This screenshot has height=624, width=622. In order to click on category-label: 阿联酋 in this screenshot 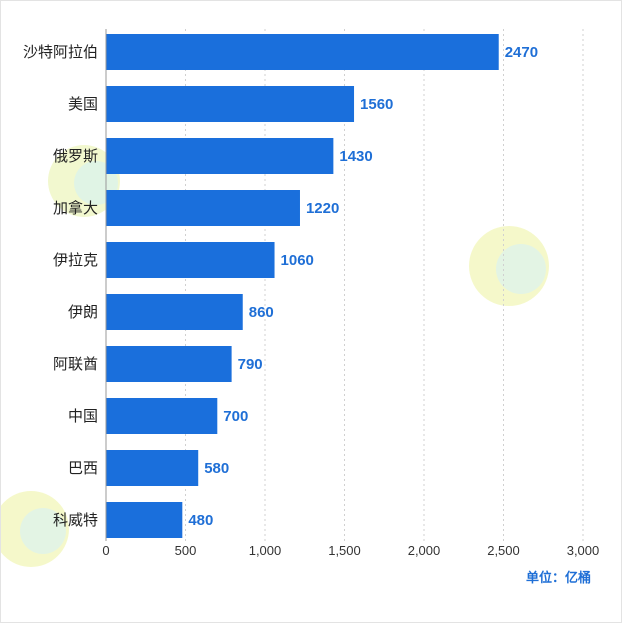, I will do `click(75, 364)`.